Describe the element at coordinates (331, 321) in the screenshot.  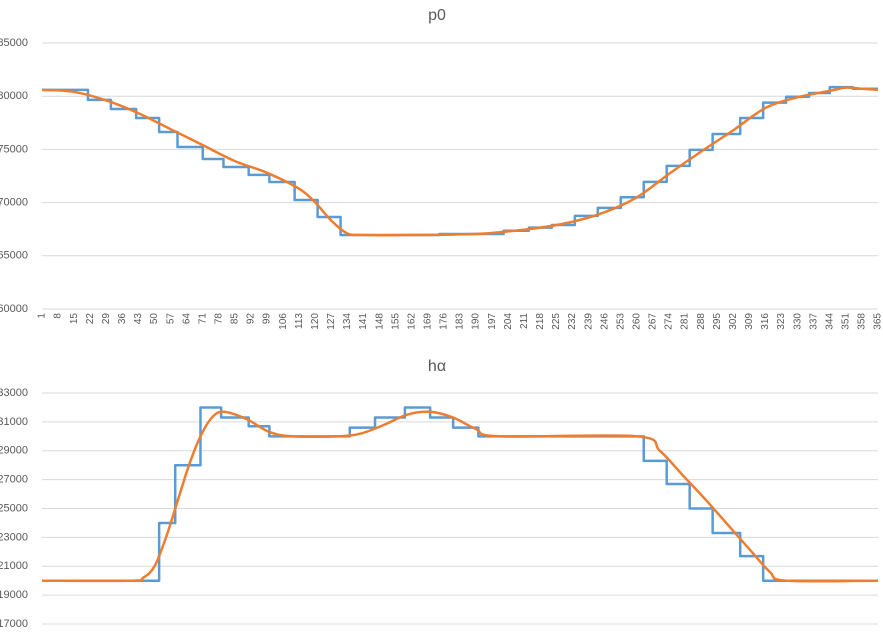
I see `x-tick-label: 127` at that location.